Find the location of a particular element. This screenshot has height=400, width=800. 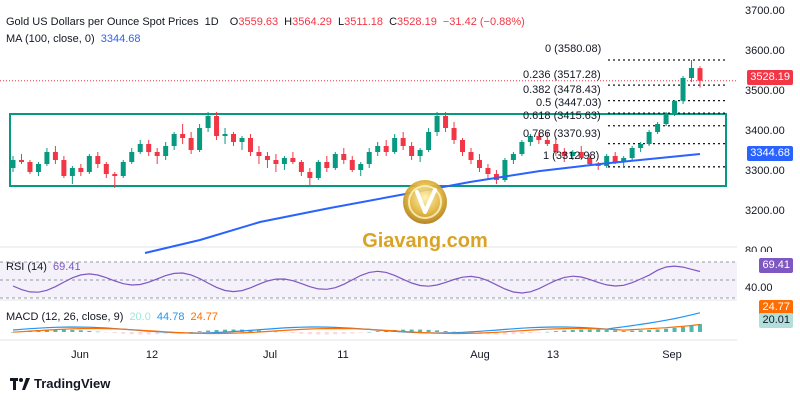

rsi-tick: 80.00 is located at coordinates (759, 248).